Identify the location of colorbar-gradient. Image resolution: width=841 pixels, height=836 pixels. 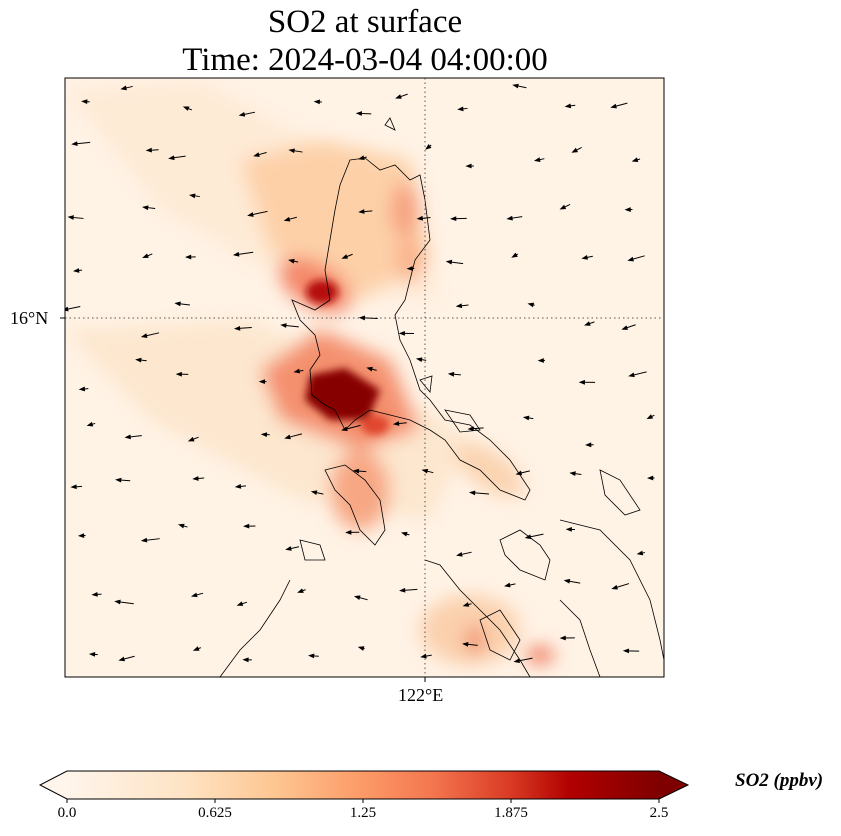
(363, 785).